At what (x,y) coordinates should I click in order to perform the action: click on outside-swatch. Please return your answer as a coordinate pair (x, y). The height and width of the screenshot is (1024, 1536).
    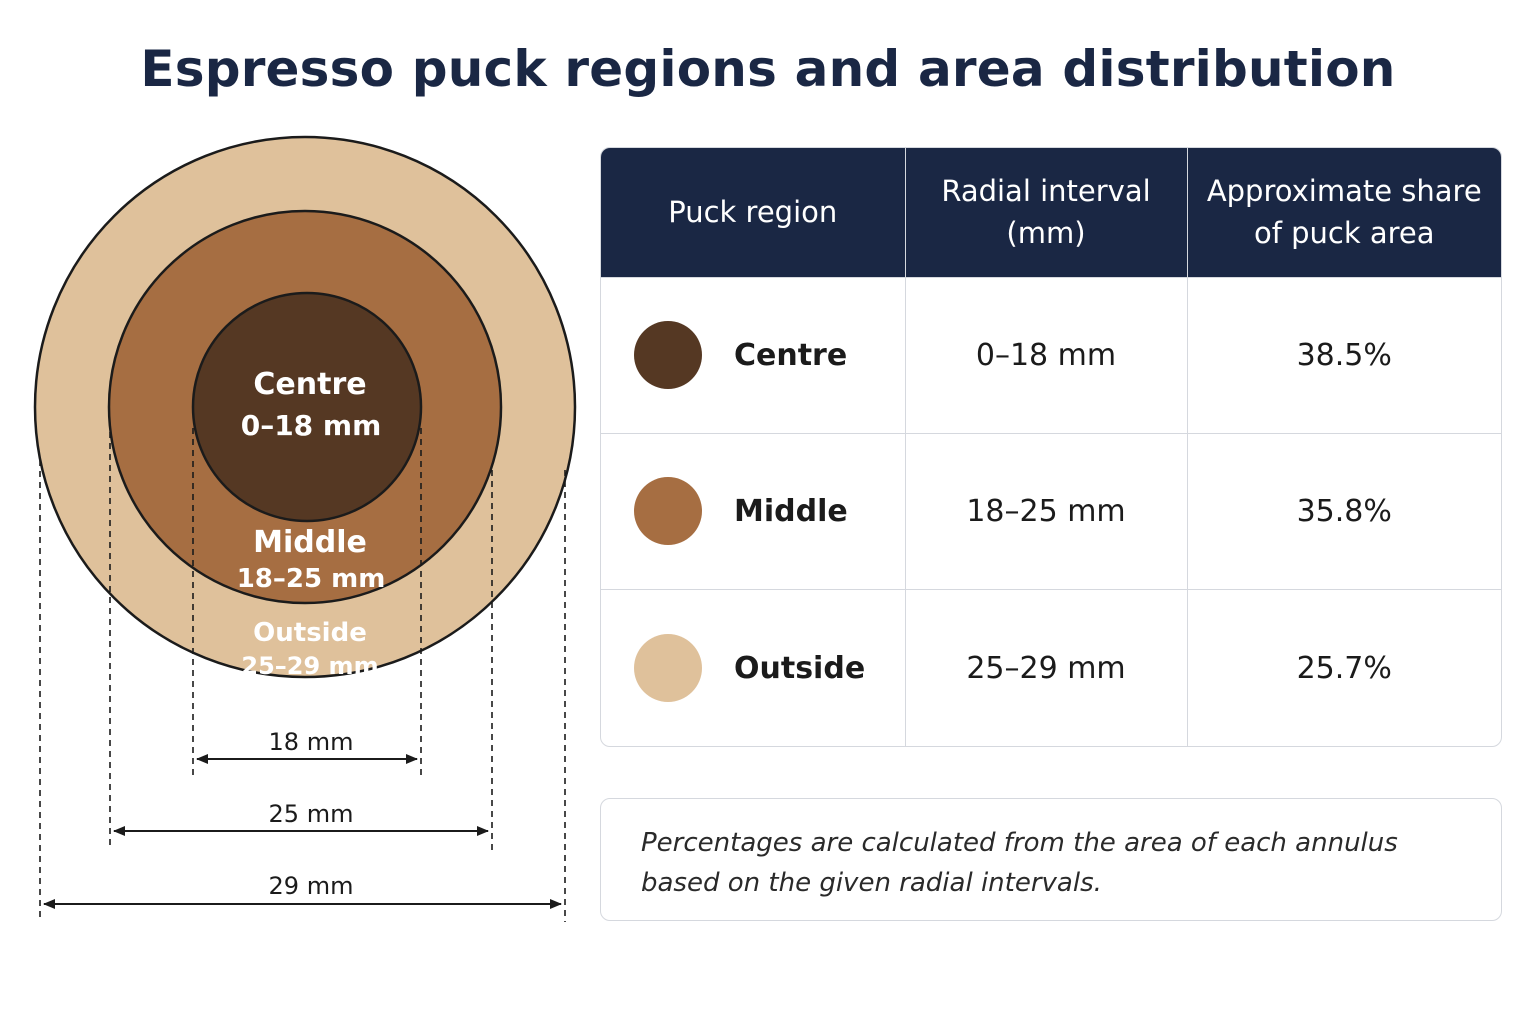
    Looking at the image, I should click on (668, 668).